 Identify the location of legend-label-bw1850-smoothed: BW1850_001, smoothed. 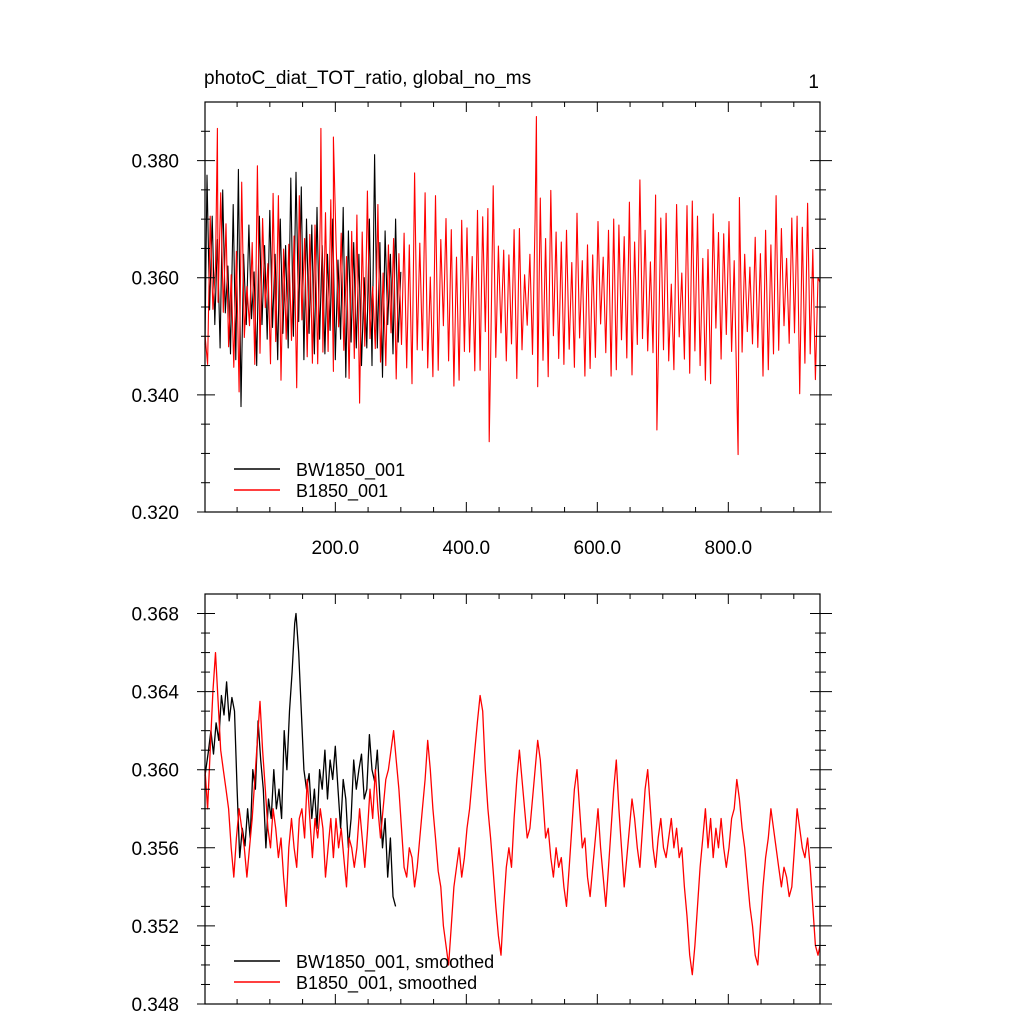
(395, 962).